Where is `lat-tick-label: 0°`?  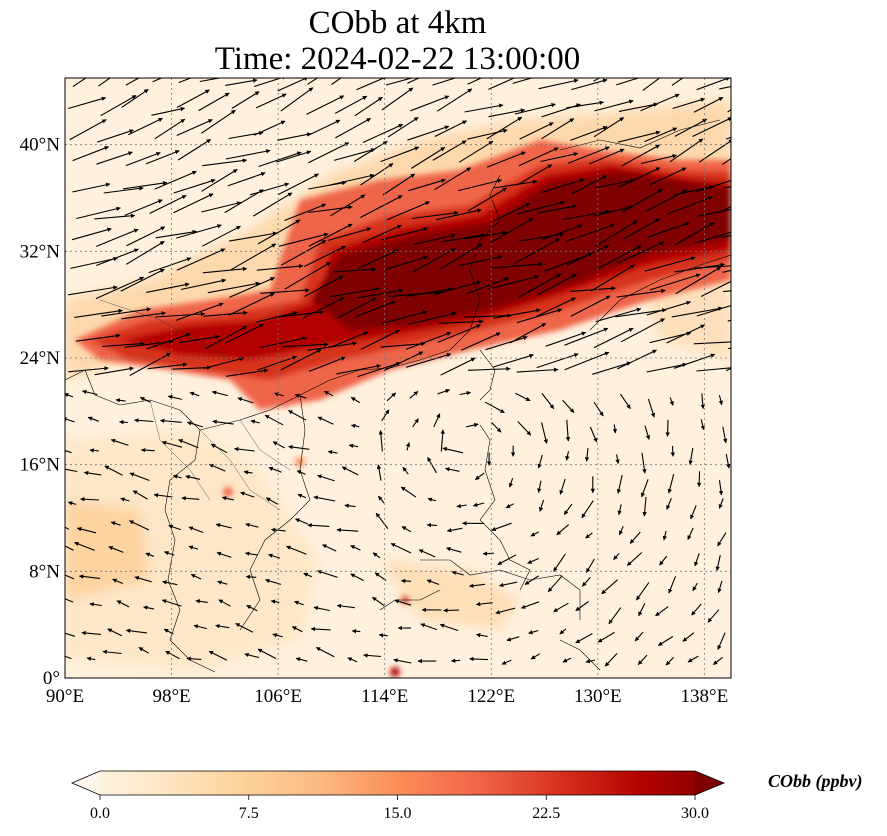
lat-tick-label: 0° is located at coordinates (51, 678).